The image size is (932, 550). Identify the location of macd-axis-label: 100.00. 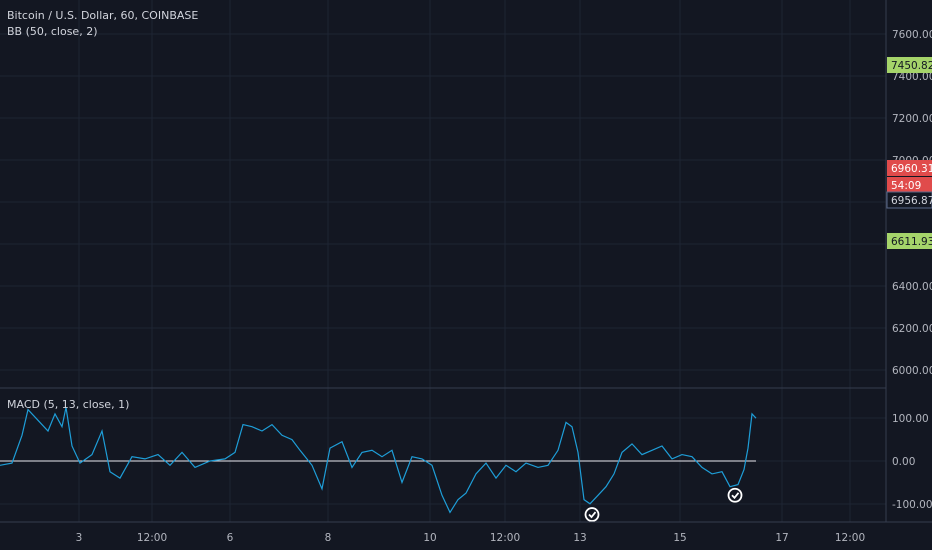
(910, 419).